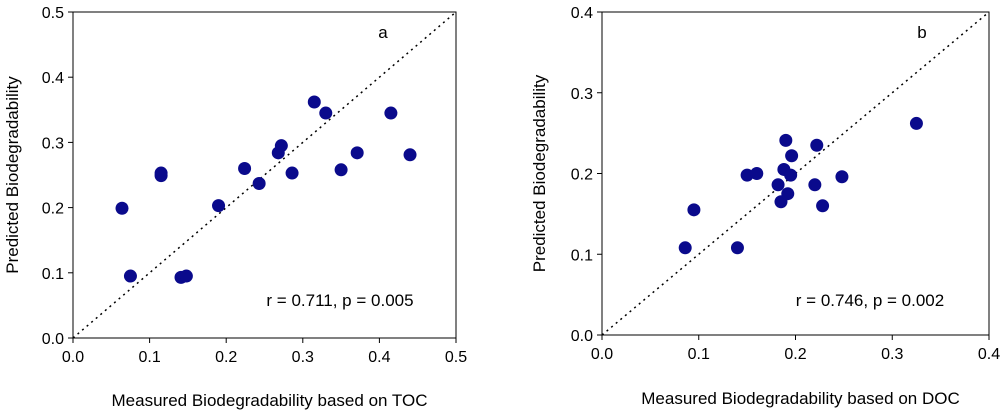 This screenshot has width=1000, height=412. What do you see at coordinates (800, 398) in the screenshot?
I see `x-axis-title: Measured Biodegradability based on DOC` at bounding box center [800, 398].